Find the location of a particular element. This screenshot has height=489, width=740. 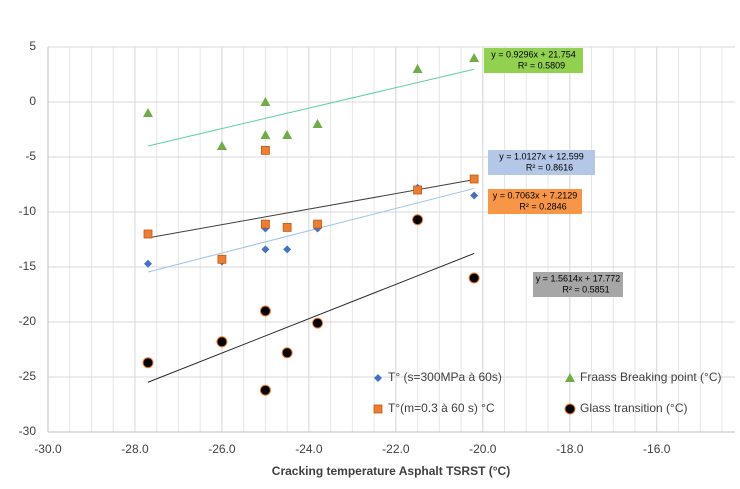

x-tick-label: -18.0 is located at coordinates (570, 449).